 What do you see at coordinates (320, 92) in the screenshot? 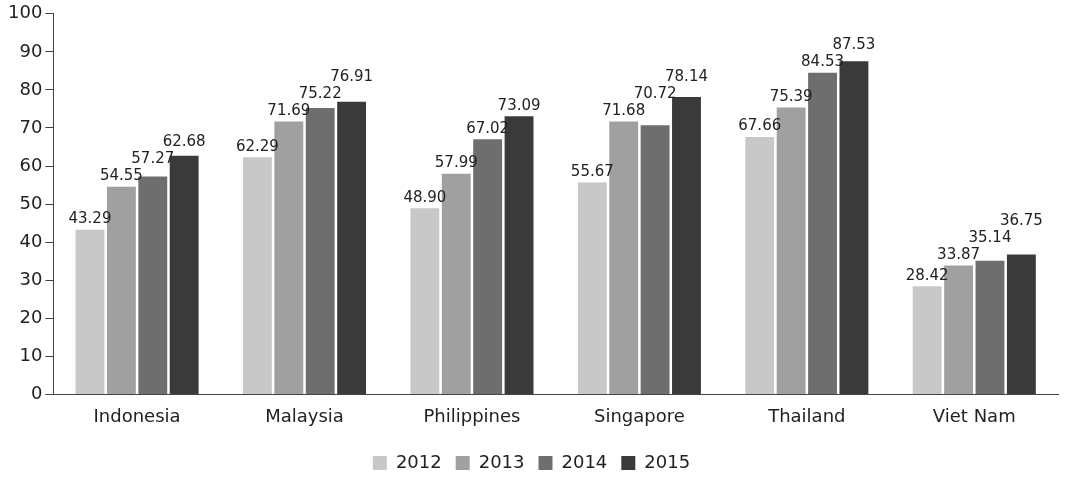
I see `data-label: 75.22` at bounding box center [320, 92].